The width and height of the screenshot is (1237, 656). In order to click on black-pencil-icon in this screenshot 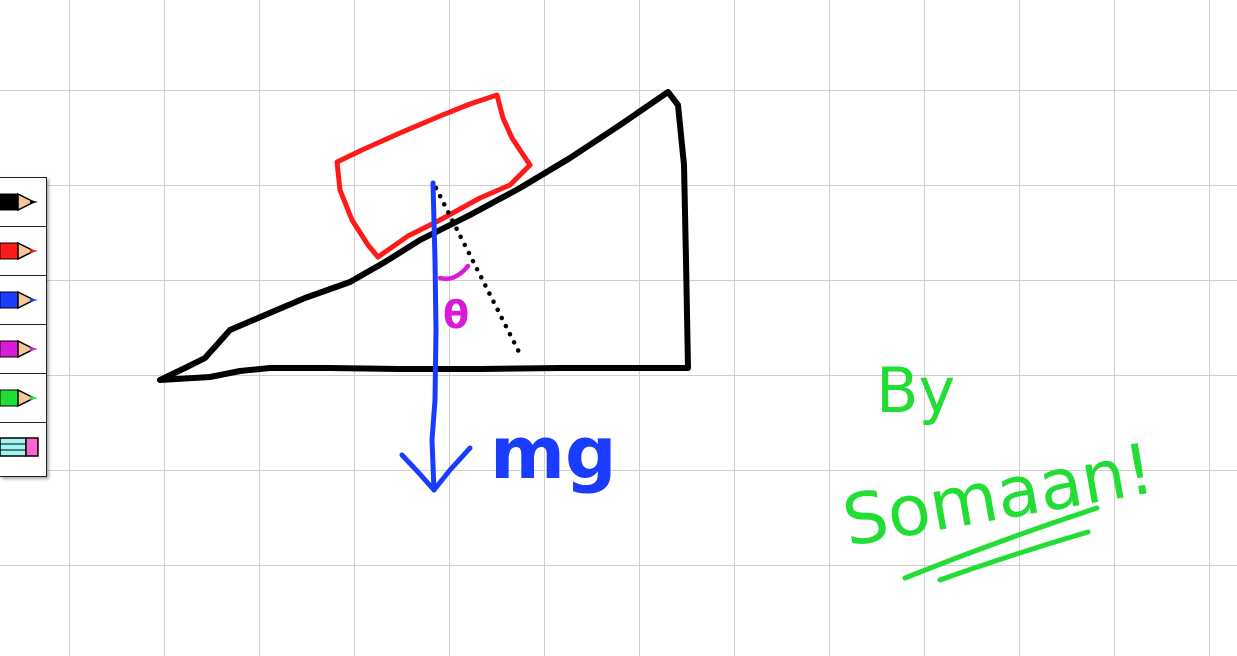, I will do `click(19, 202)`.